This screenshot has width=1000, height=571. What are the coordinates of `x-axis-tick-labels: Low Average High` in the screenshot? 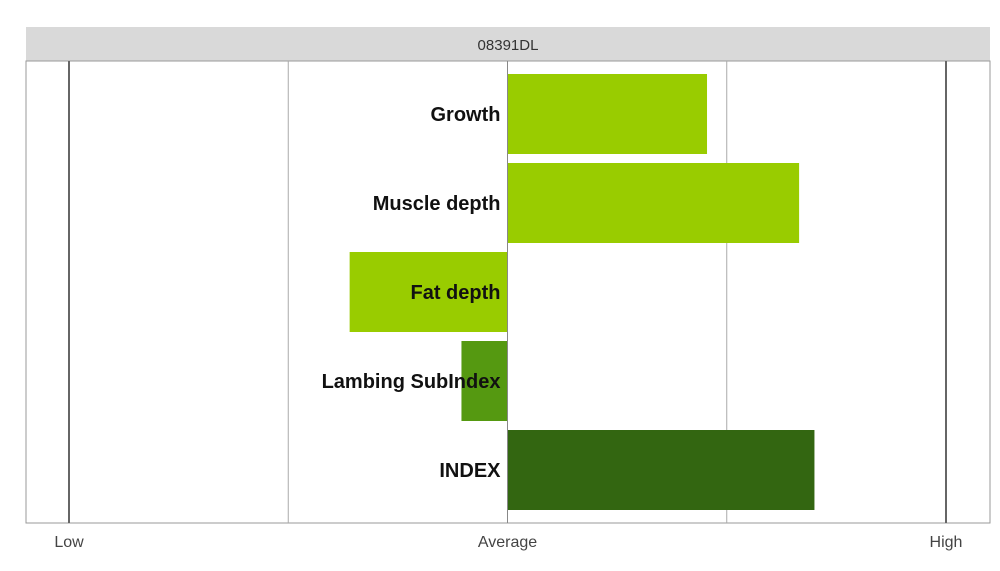 It's located at (508, 542).